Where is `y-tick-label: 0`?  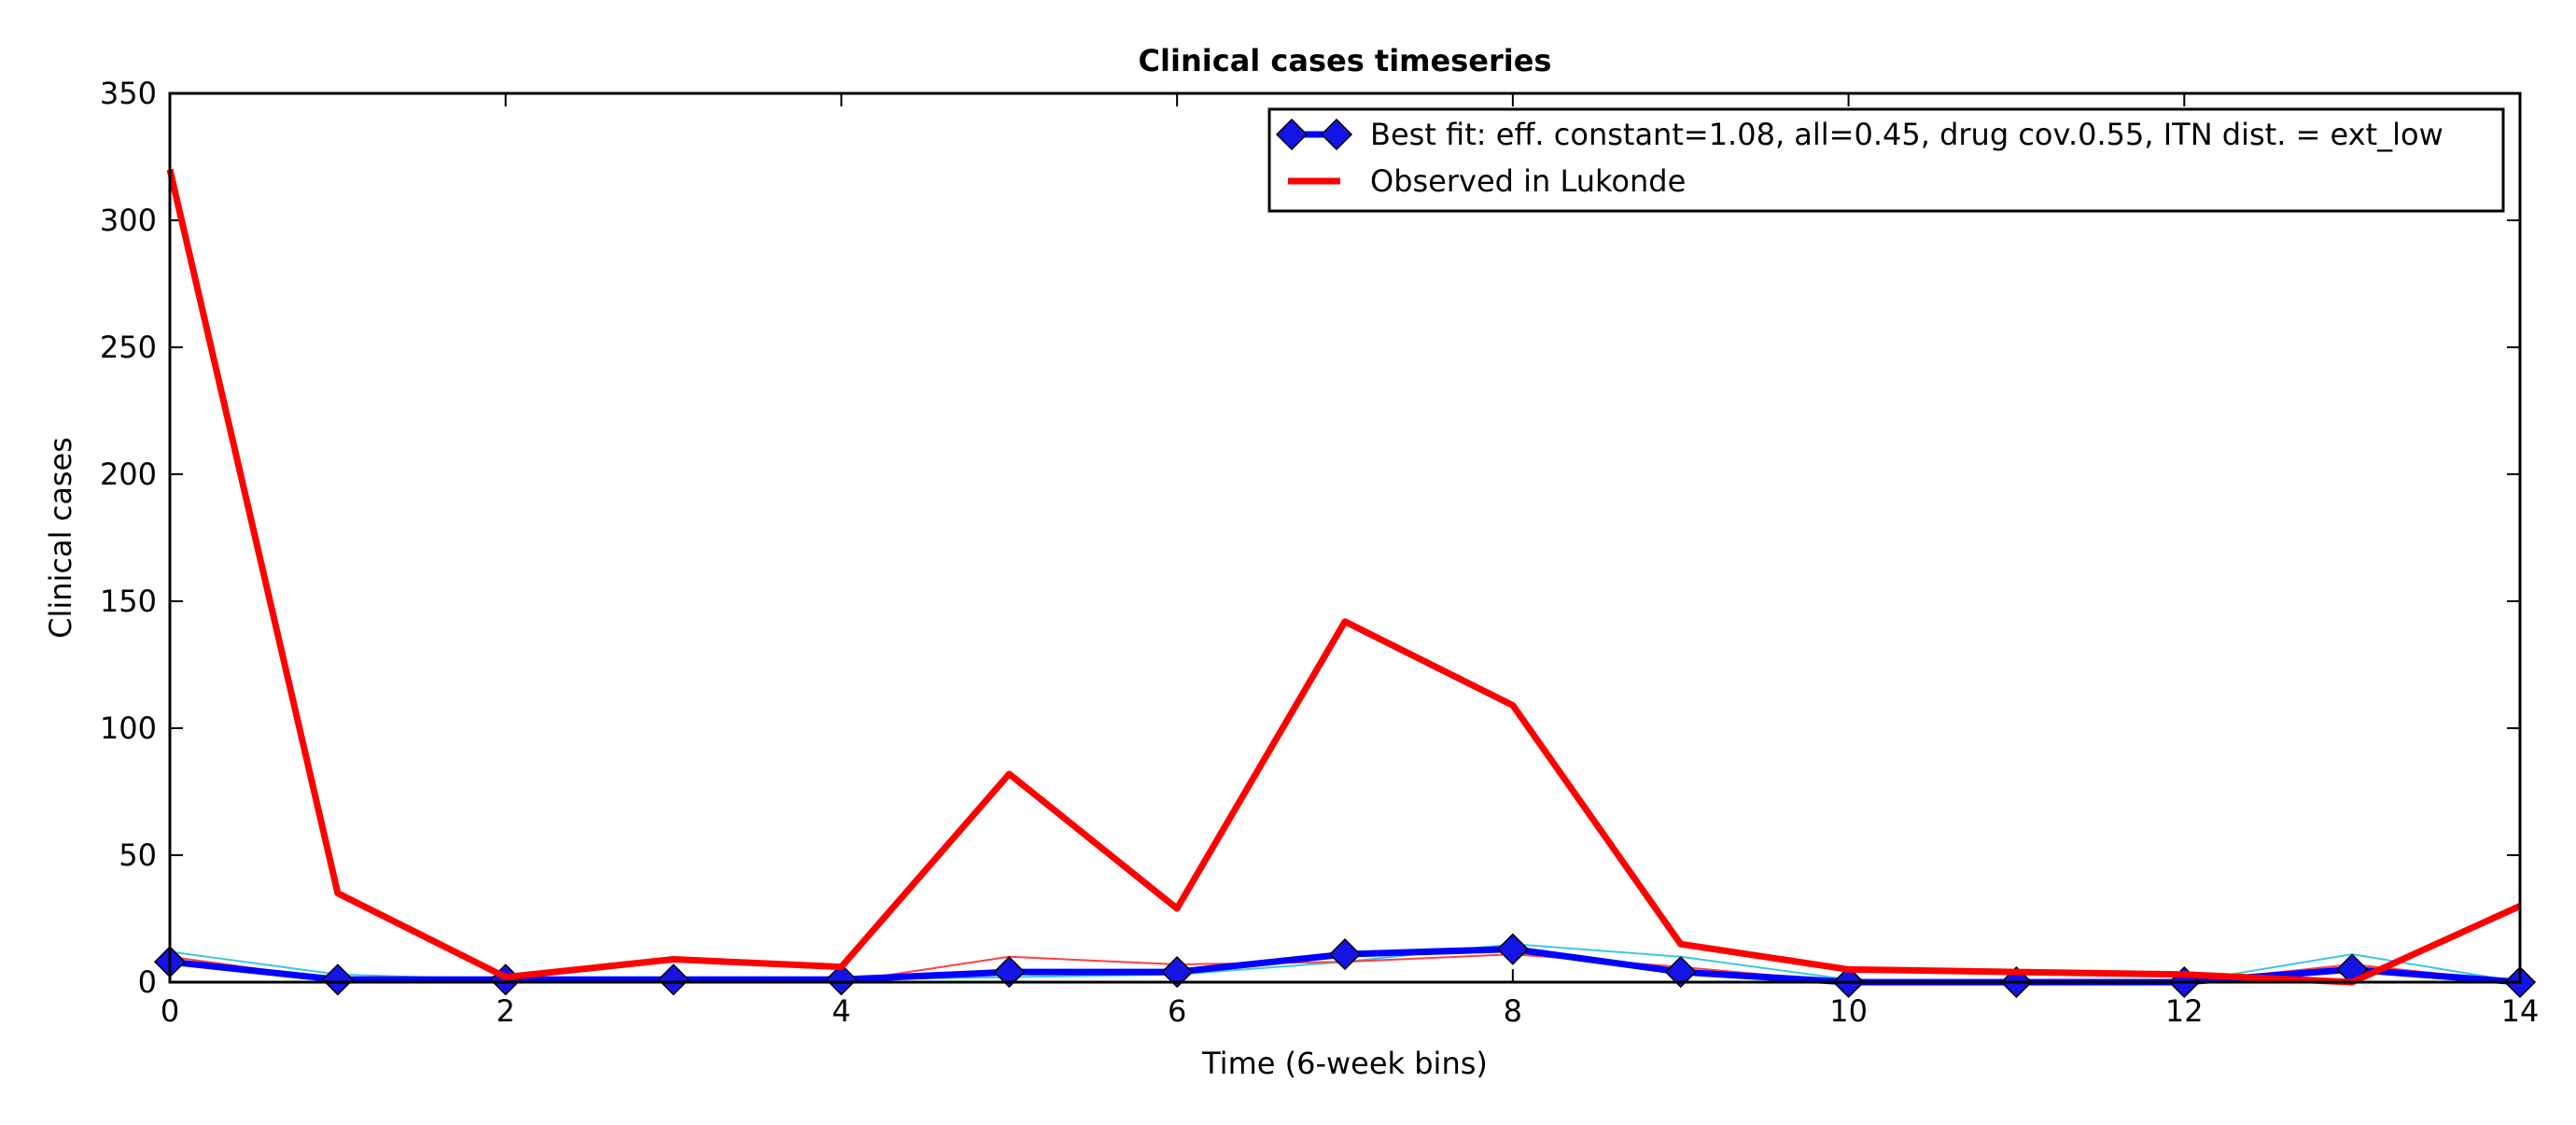 y-tick-label: 0 is located at coordinates (147, 982).